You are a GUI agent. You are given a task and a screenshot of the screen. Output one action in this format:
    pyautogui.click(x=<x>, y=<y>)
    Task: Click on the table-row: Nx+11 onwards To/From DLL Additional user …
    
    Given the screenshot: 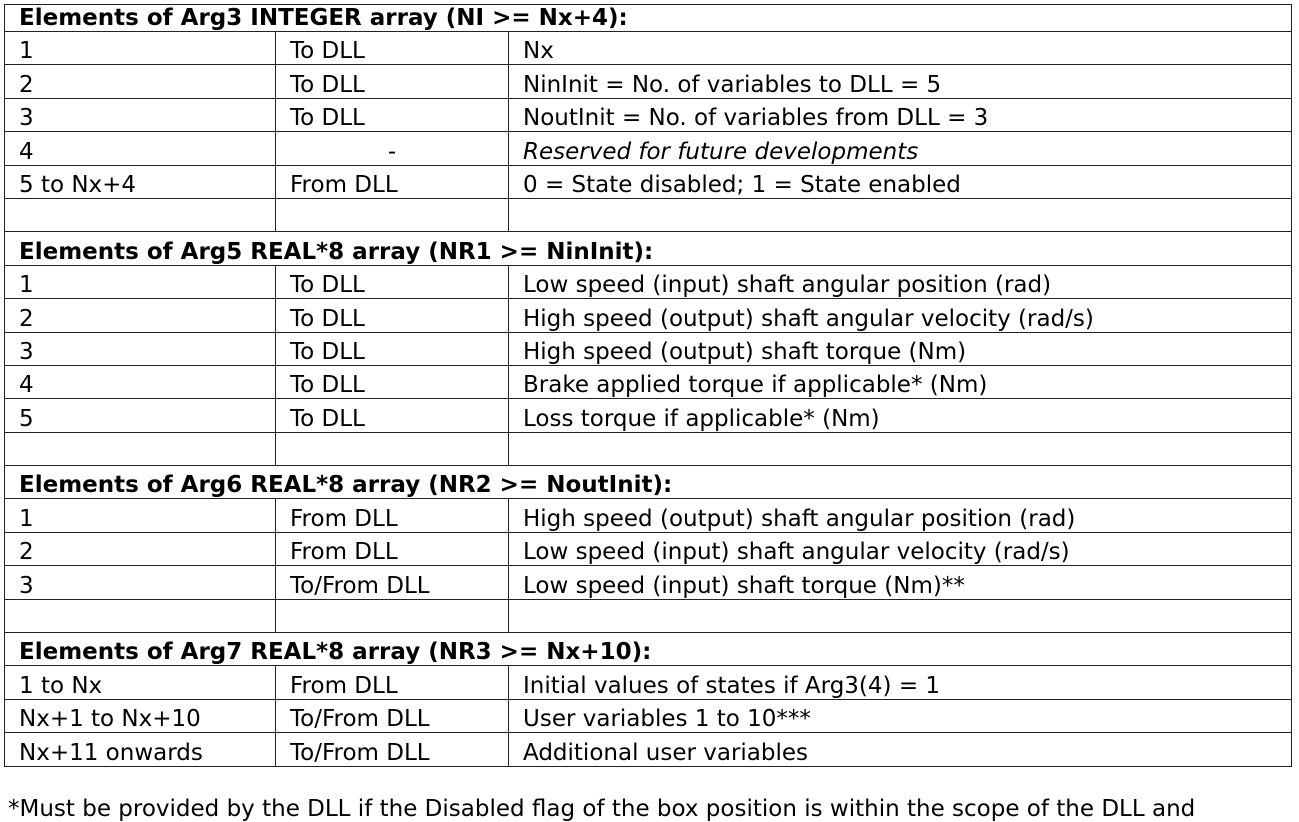 What is the action you would take?
    pyautogui.click(x=648, y=749)
    